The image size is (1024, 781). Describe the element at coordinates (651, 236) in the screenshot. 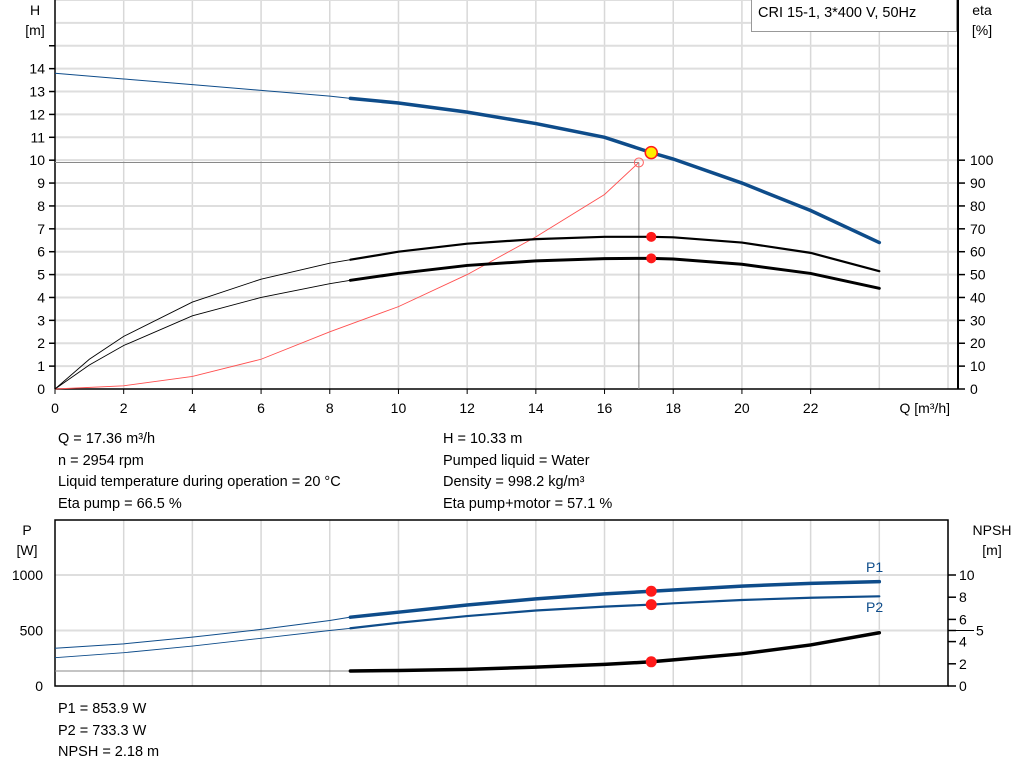

I see `eta-pump-duty-point` at that location.